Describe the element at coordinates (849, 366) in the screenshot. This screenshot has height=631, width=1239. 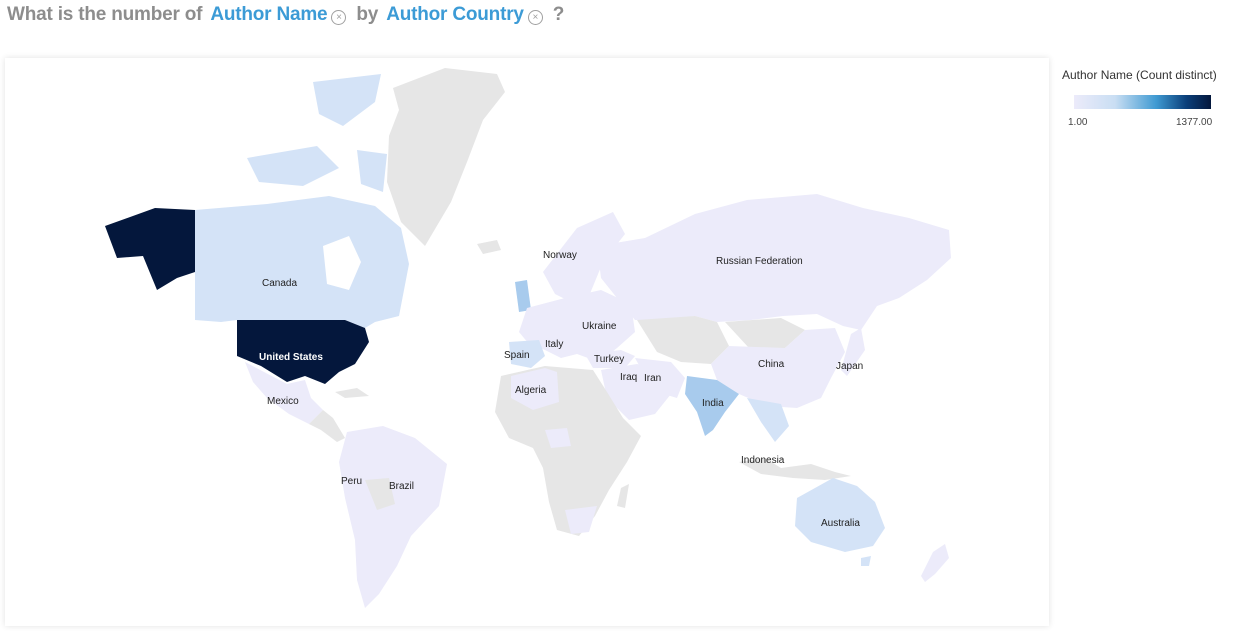
I see `label-japan: Japan` at that location.